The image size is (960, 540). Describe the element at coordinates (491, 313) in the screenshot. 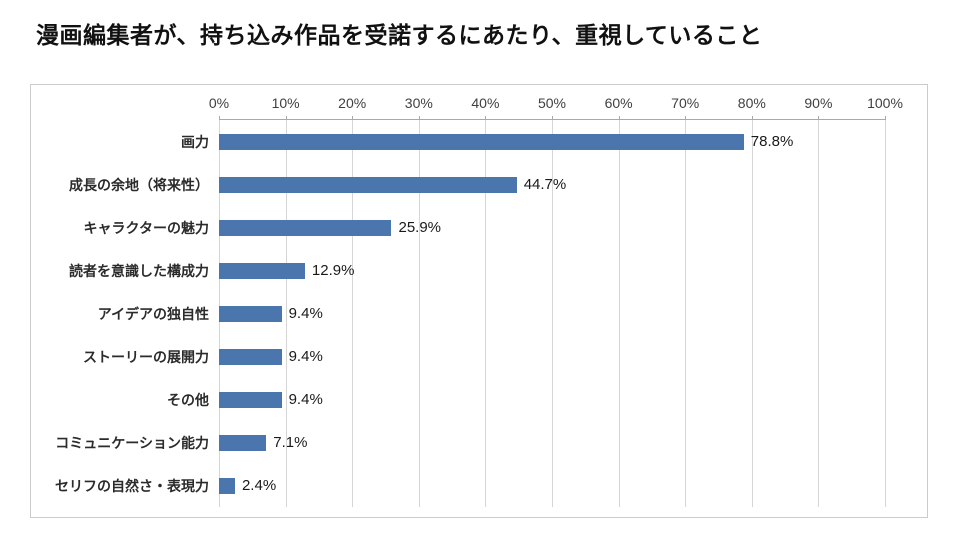

I see `bar-row: アイデアの独自性 9.4%` at that location.